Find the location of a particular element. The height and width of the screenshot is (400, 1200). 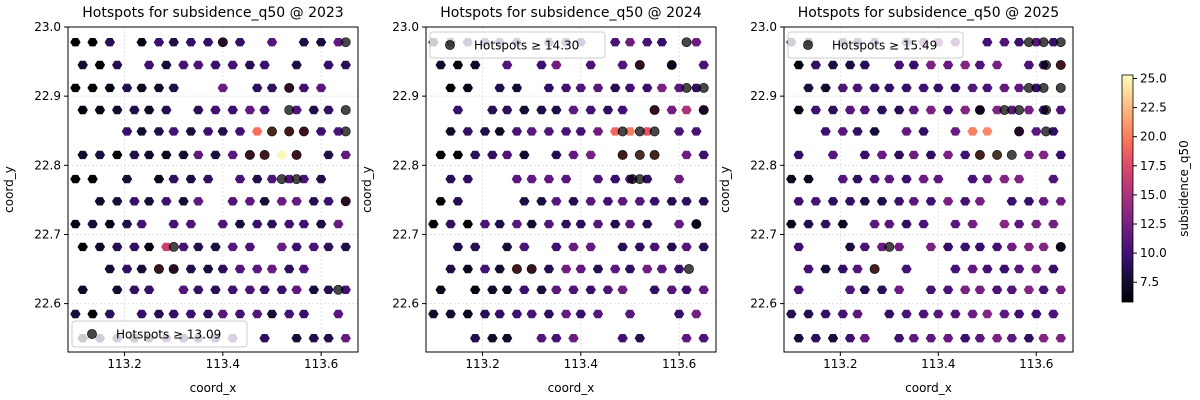

x-tick-label: 113.6 is located at coordinates (679, 364).